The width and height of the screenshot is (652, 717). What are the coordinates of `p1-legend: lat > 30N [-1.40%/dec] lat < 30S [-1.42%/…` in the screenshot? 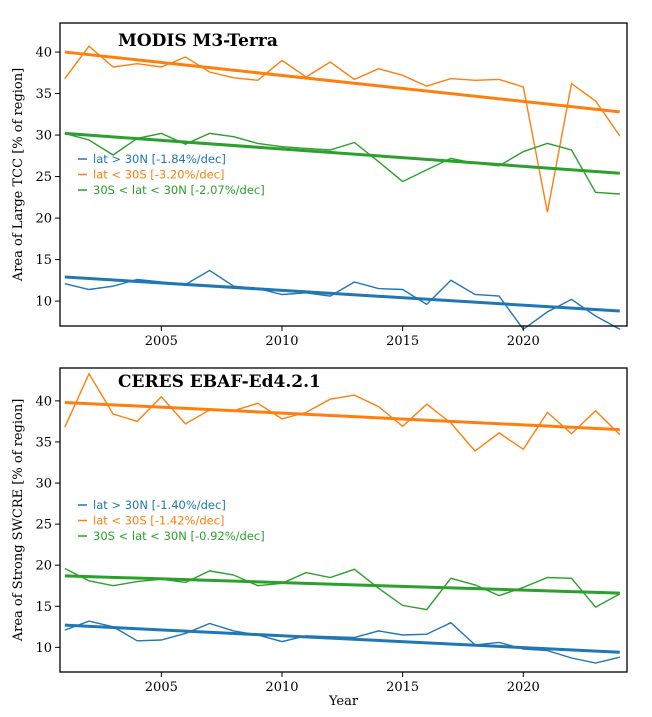 It's located at (171, 520).